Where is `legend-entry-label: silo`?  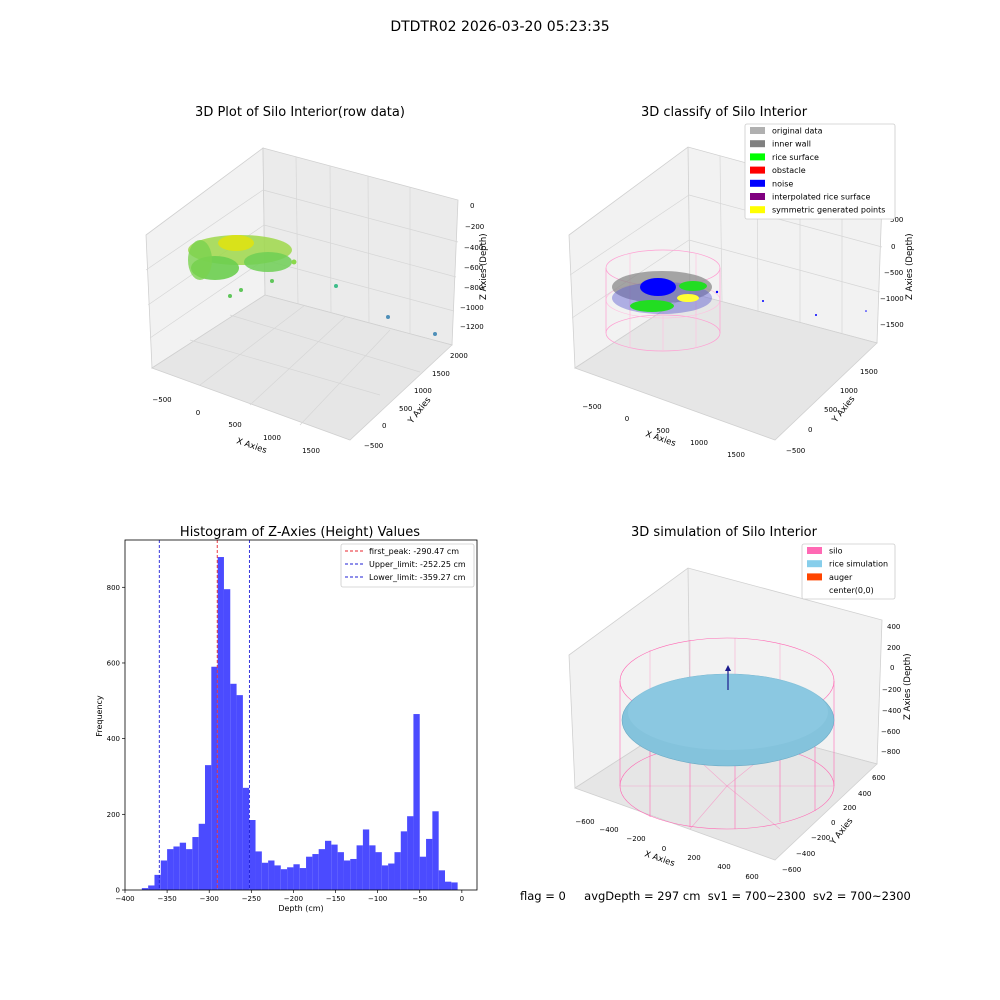 legend-entry-label: silo is located at coordinates (836, 551).